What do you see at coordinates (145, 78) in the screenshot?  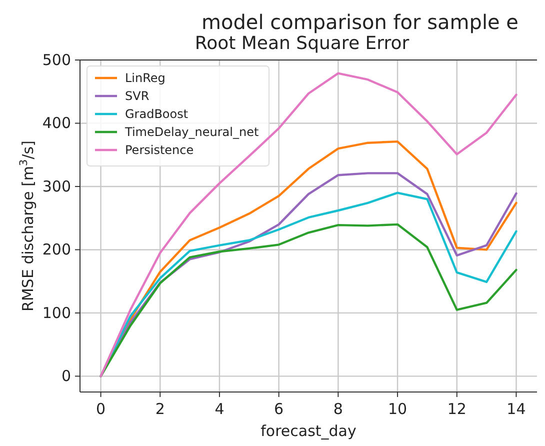 I see `legend-label: LinReg` at bounding box center [145, 78].